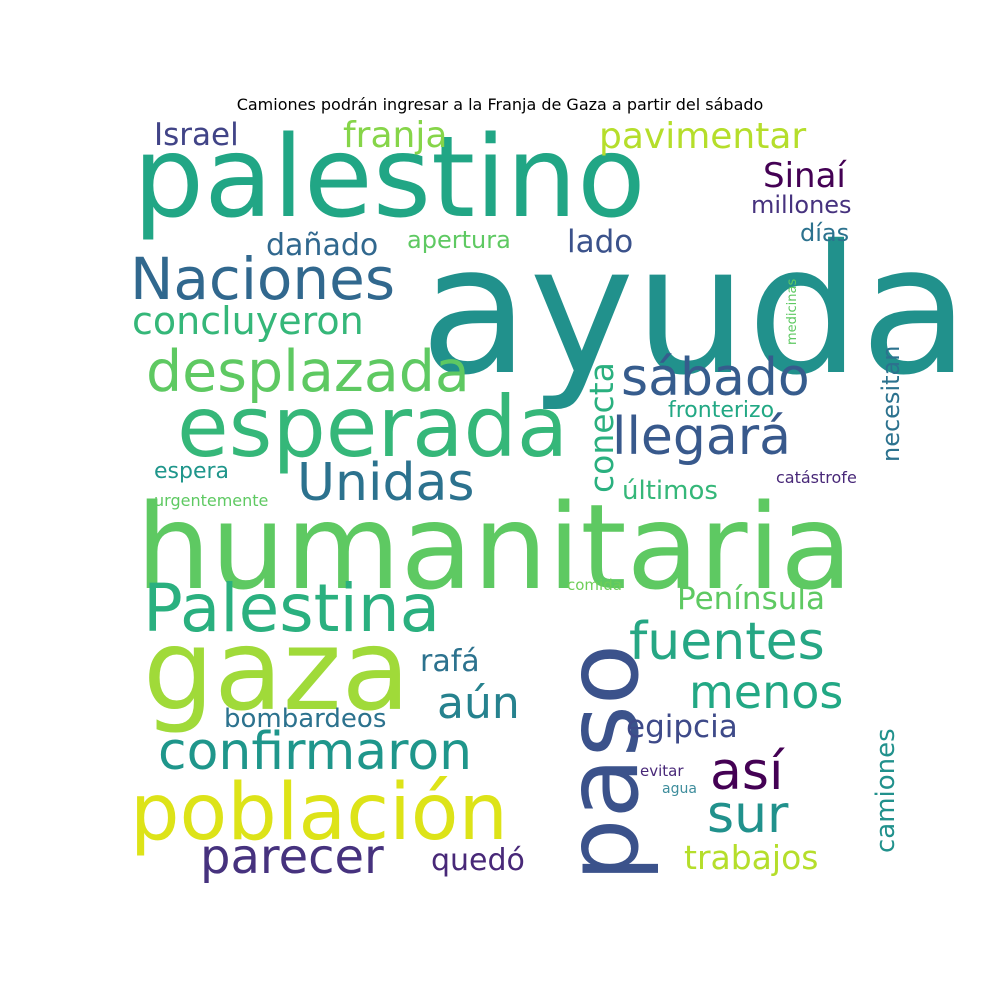 The height and width of the screenshot is (1000, 1000). Describe the element at coordinates (478, 703) in the screenshot. I see `cloud-word-20: aún` at that location.